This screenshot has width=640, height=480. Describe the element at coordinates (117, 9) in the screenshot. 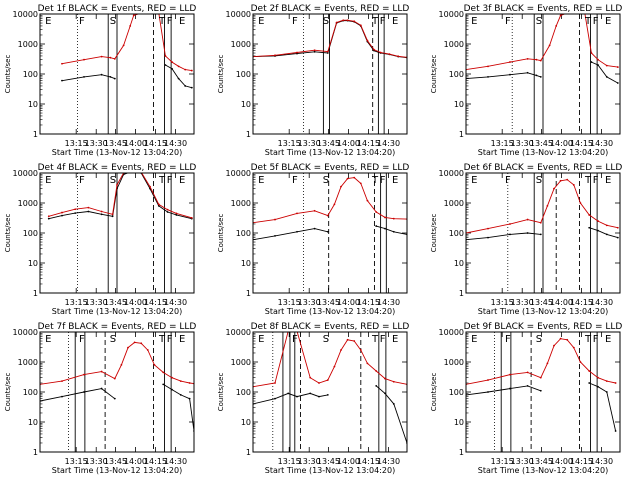

I see `chart-title: Det 1f BLACK = Events, RED = LLD` at that location.